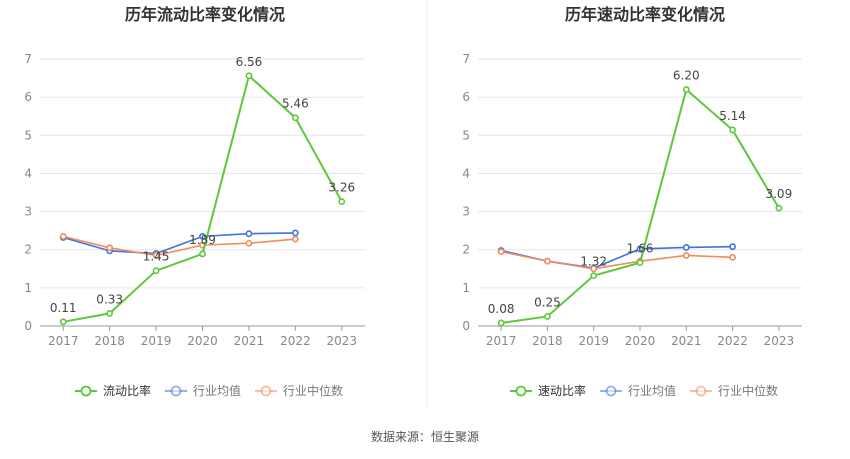 The width and height of the screenshot is (850, 459). I want to click on legend: 速动比率 行业均值 行业中位数, so click(644, 390).